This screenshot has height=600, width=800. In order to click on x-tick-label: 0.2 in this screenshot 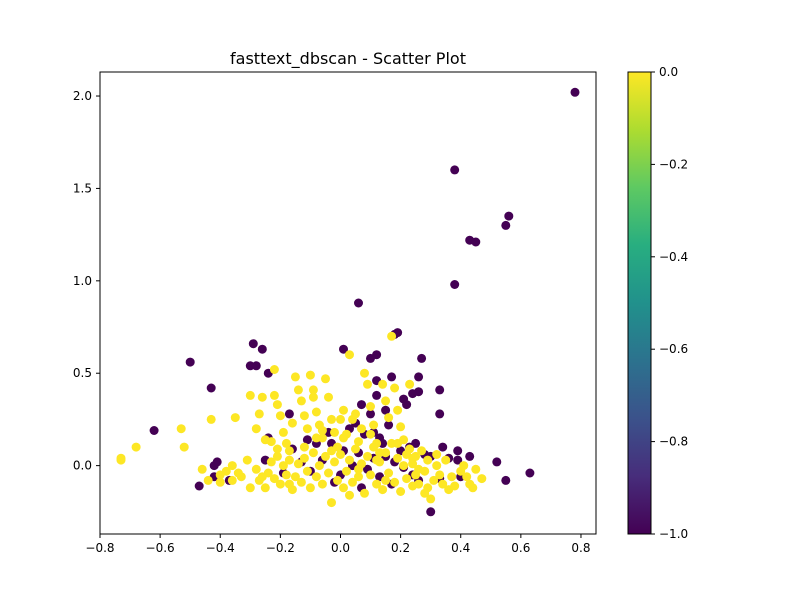, I will do `click(400, 548)`.